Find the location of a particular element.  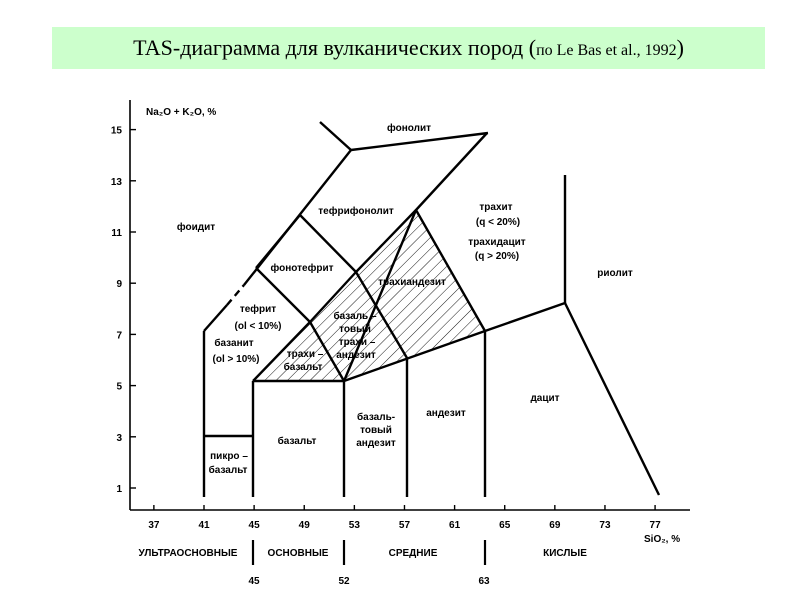

boundary-trachyandesite-right is located at coordinates (450, 353).